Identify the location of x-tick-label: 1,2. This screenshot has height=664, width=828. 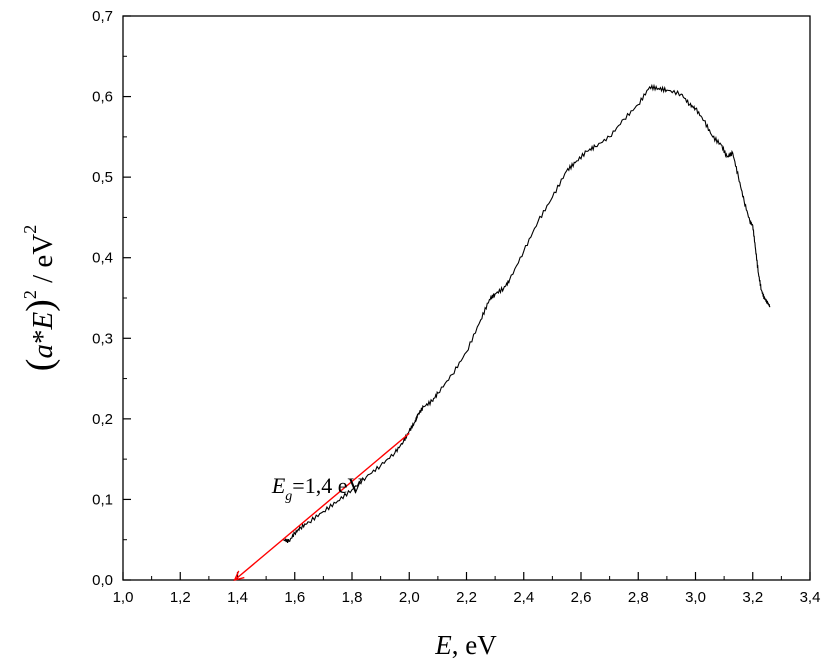
(180, 597).